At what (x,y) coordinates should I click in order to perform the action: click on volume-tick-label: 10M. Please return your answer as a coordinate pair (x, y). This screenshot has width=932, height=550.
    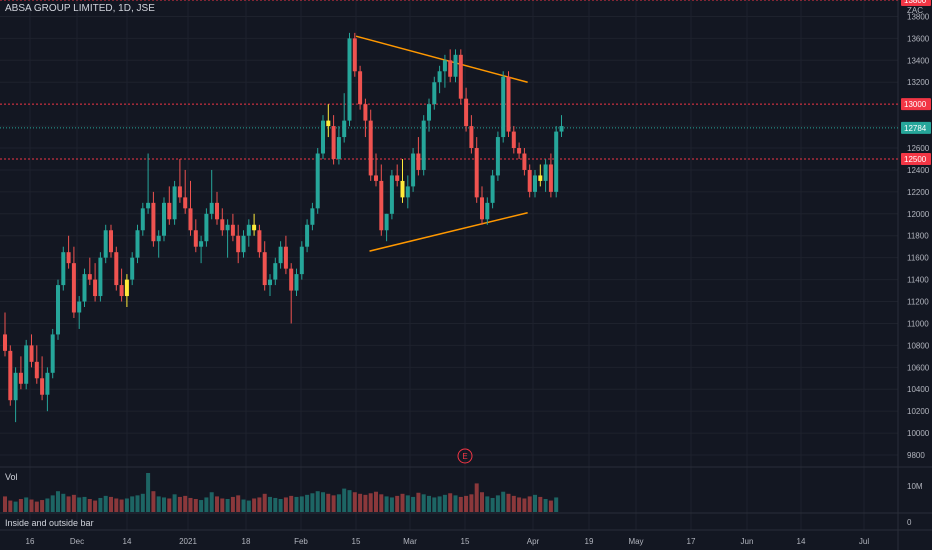
    Looking at the image, I should click on (915, 486).